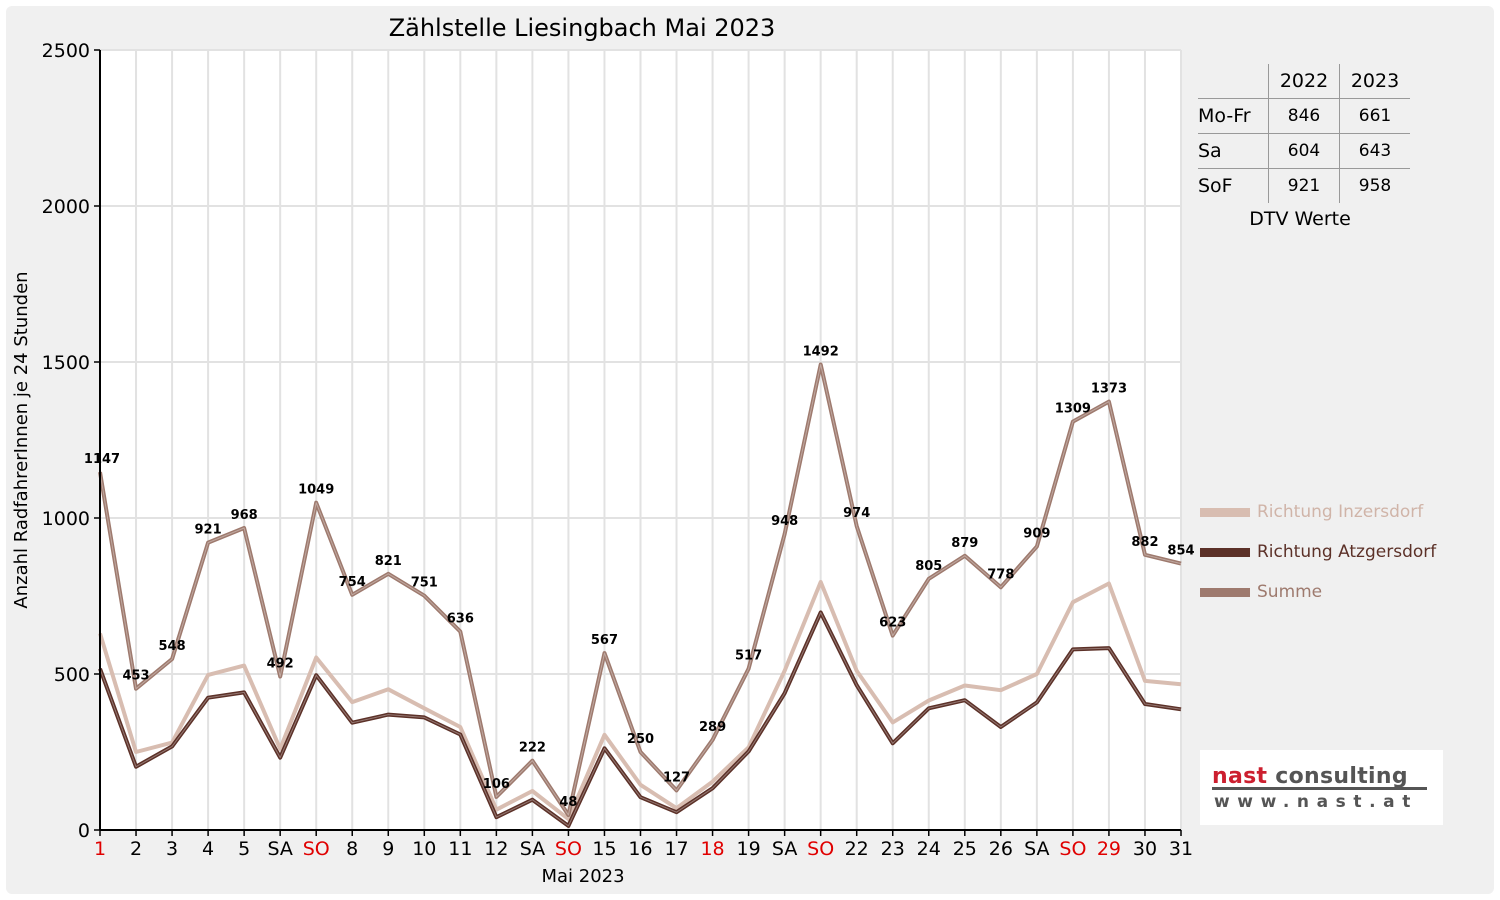 This screenshot has width=1500, height=900. Describe the element at coordinates (676, 777) in the screenshot. I see `data-label: 127` at that location.